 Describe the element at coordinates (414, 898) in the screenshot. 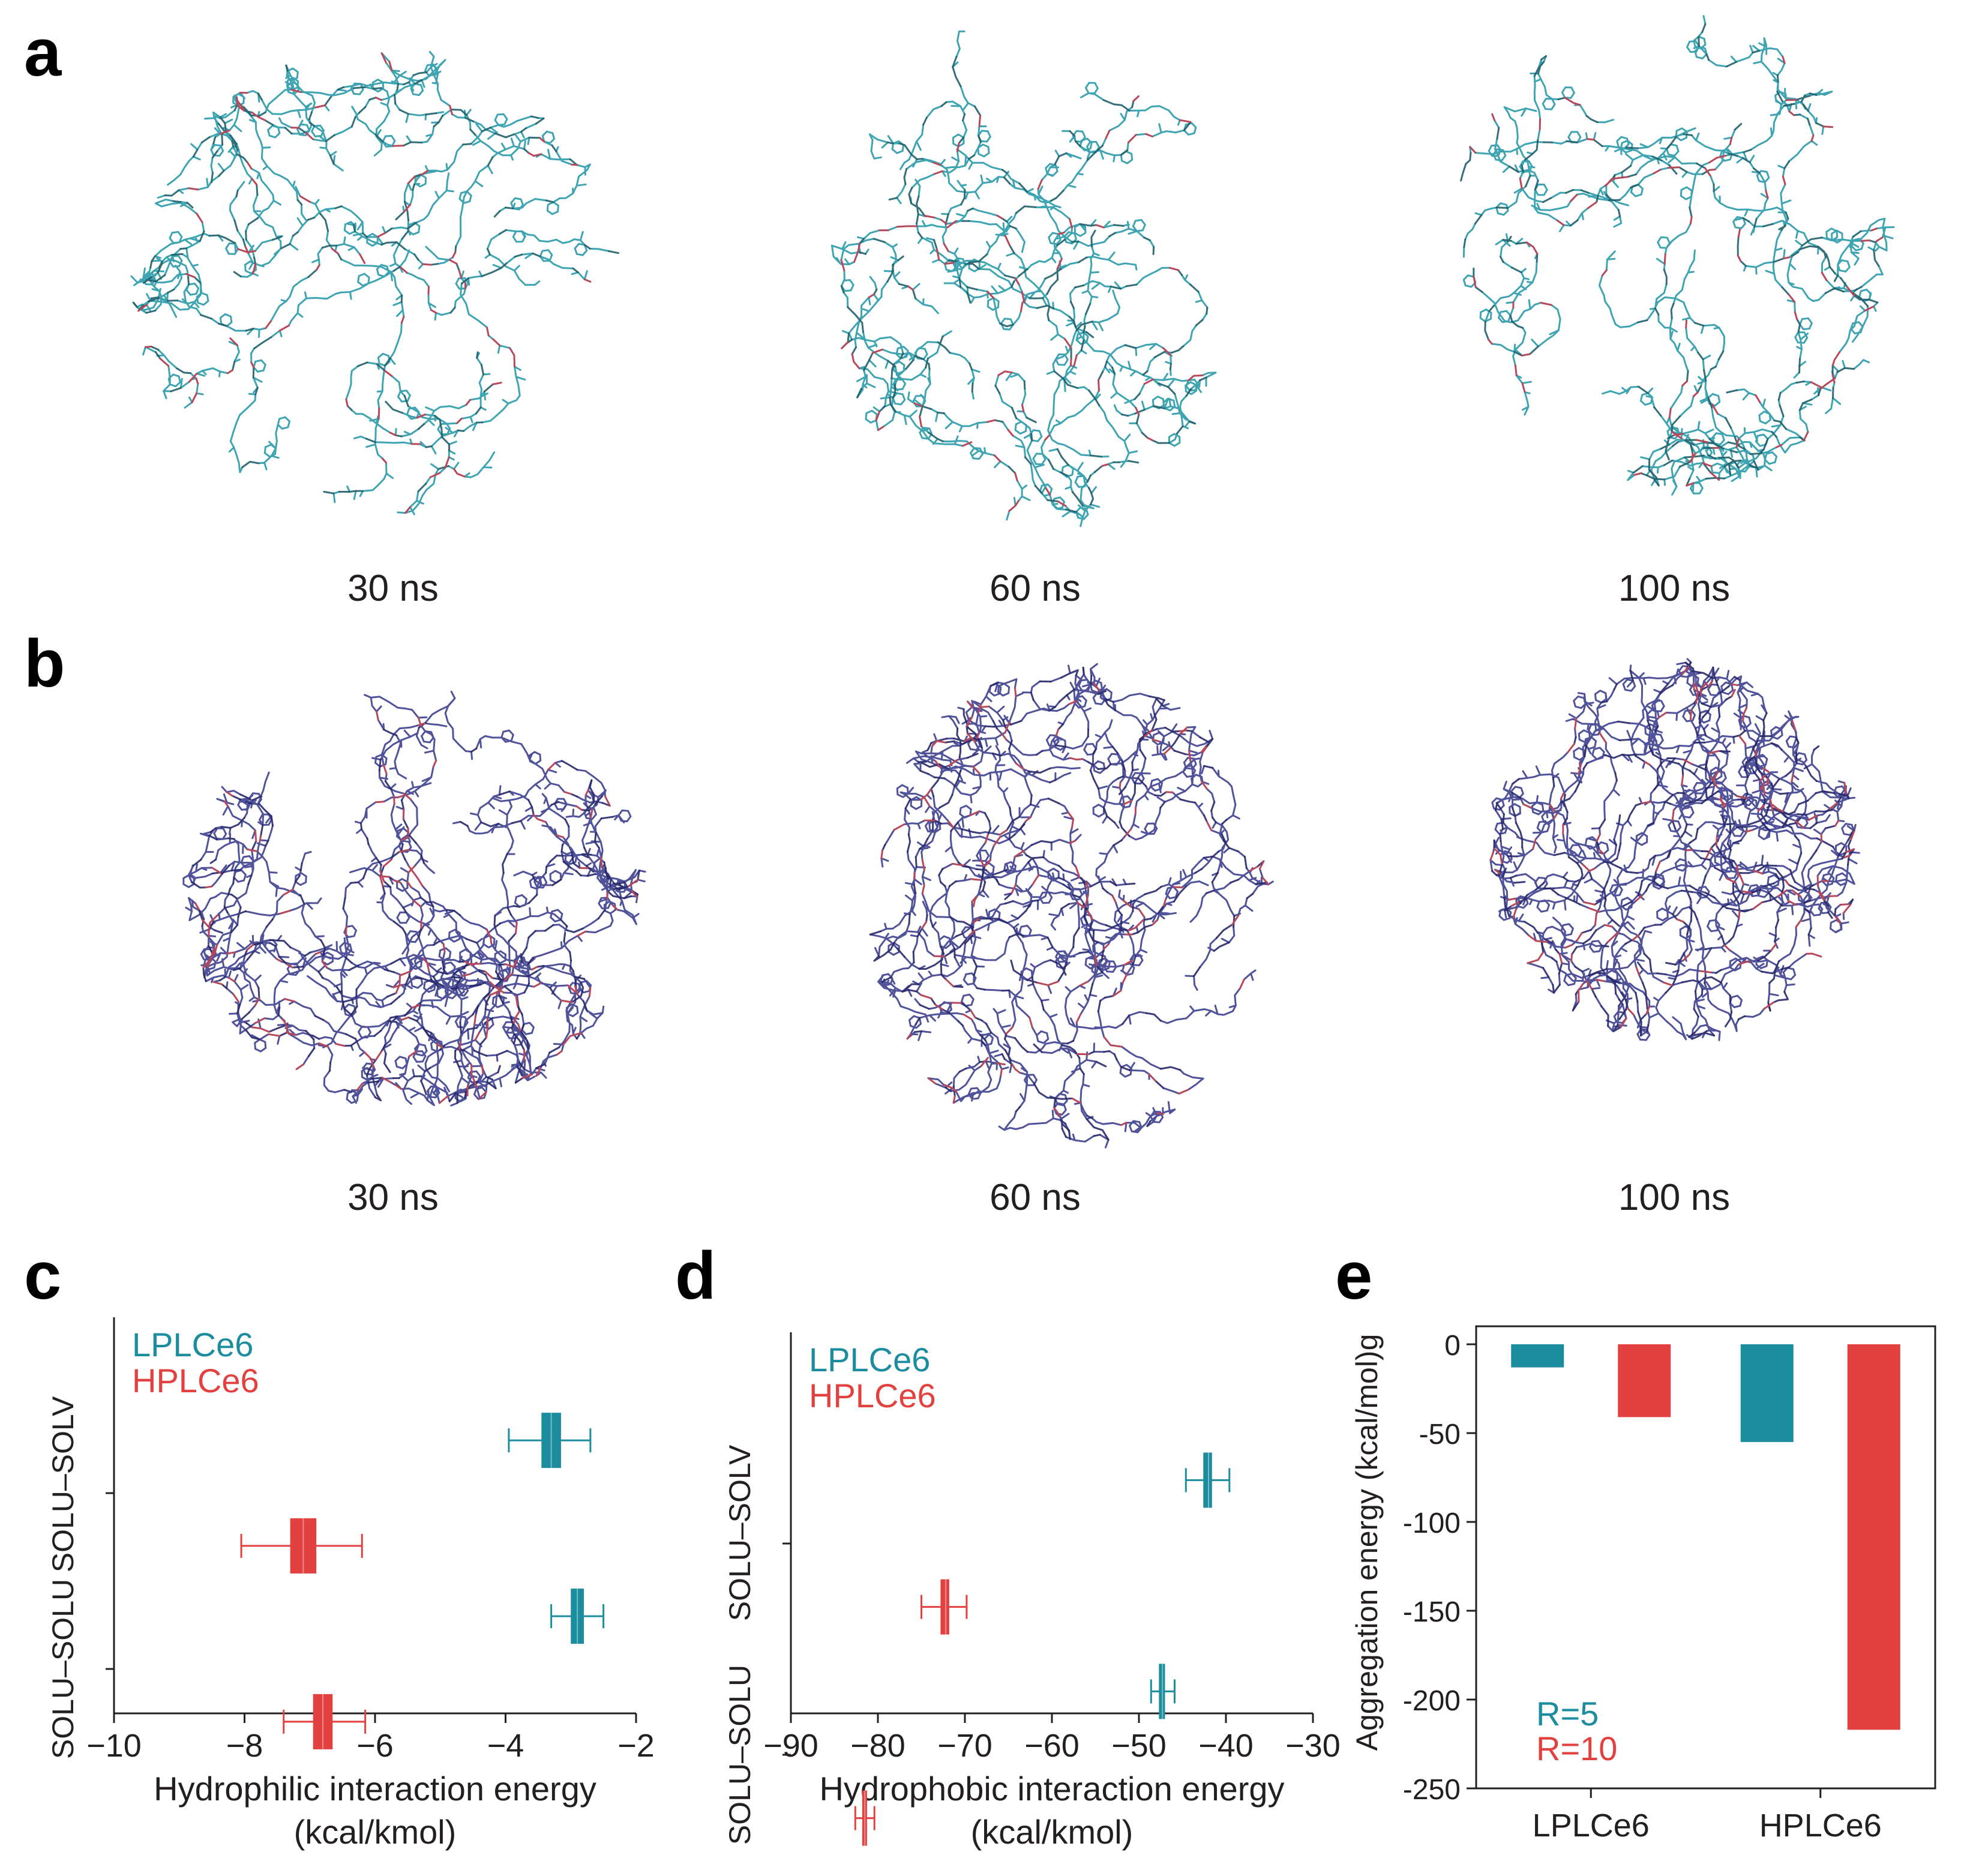

I see `snapshot-b-30ns-image` at that location.